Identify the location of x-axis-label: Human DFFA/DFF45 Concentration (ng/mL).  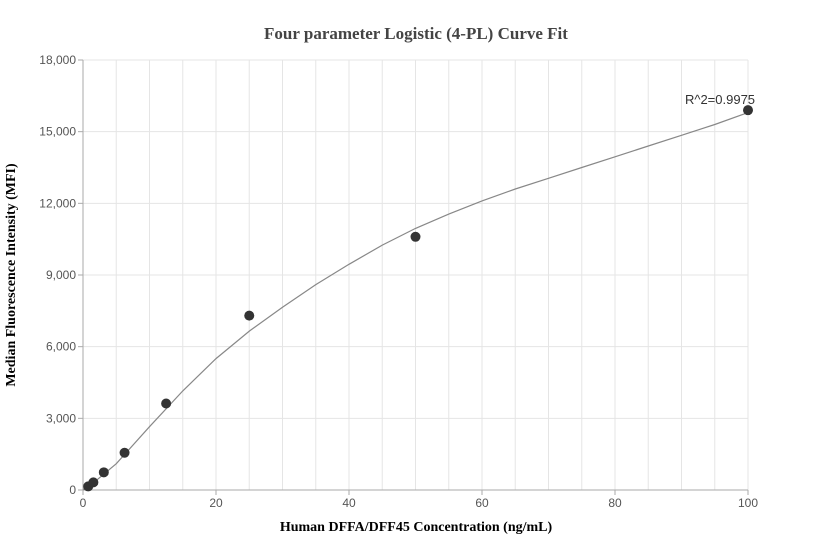
(416, 527).